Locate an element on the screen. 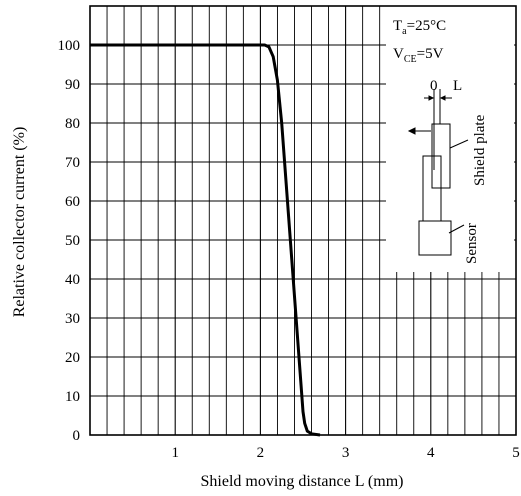 This screenshot has height=496, width=521. x-tick-label: 4 is located at coordinates (431, 453).